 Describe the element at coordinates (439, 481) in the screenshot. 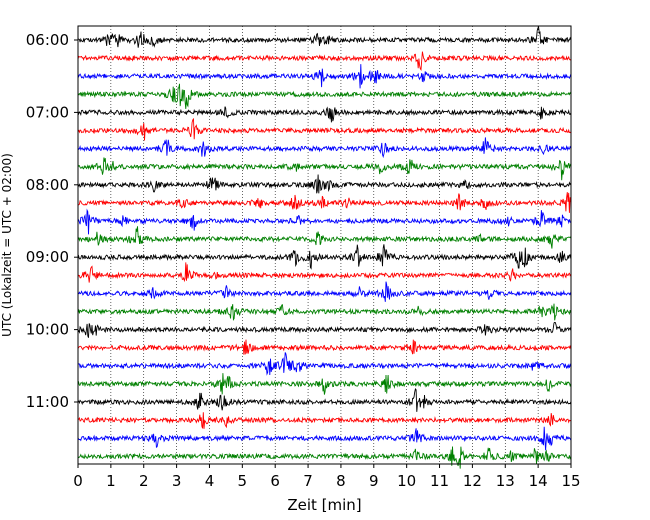

I see `x-tick-label: 11` at that location.